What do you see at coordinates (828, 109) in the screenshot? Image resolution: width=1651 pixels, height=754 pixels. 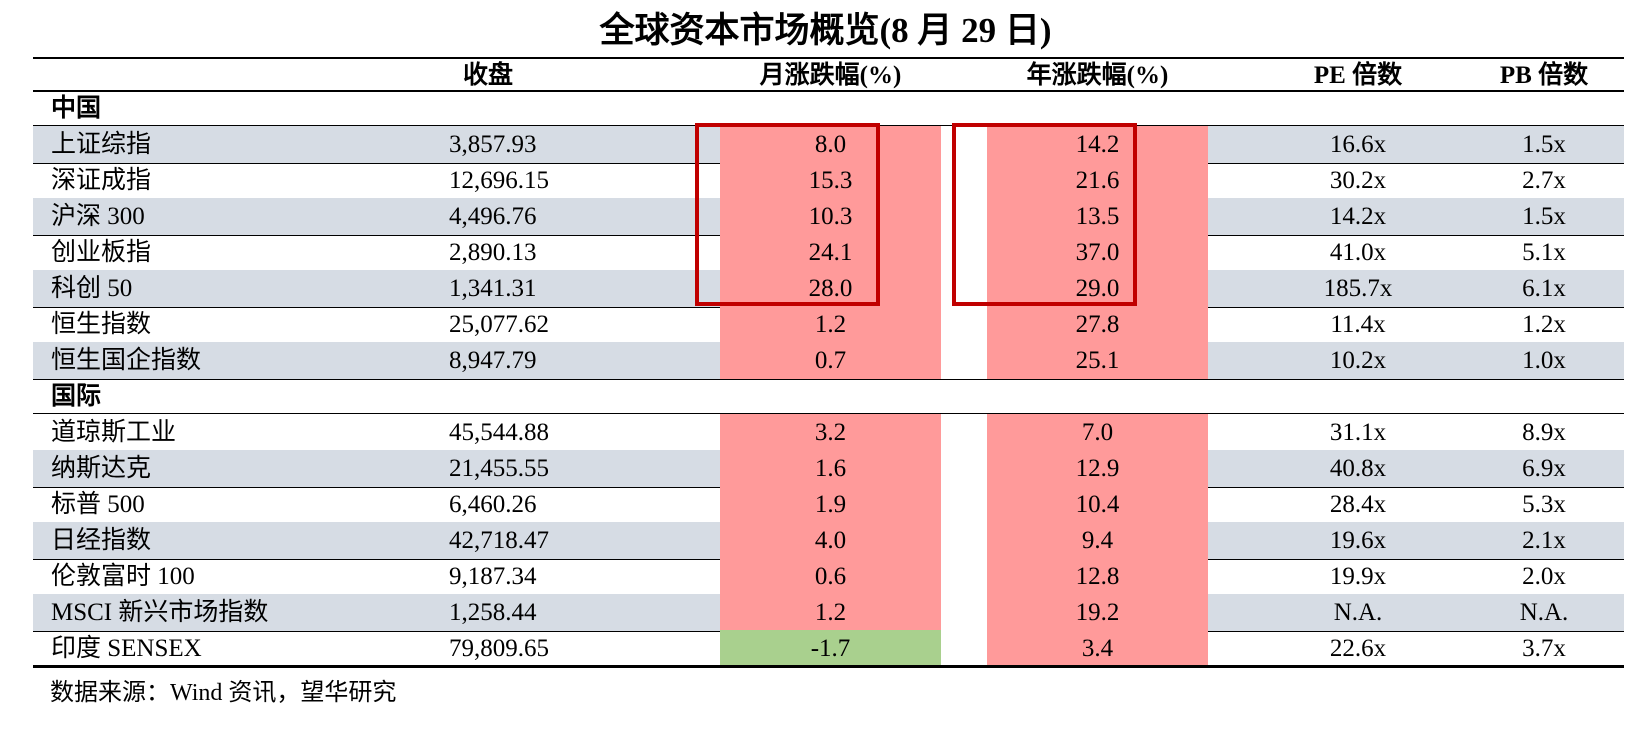 I see `section-china: 中国` at bounding box center [828, 109].